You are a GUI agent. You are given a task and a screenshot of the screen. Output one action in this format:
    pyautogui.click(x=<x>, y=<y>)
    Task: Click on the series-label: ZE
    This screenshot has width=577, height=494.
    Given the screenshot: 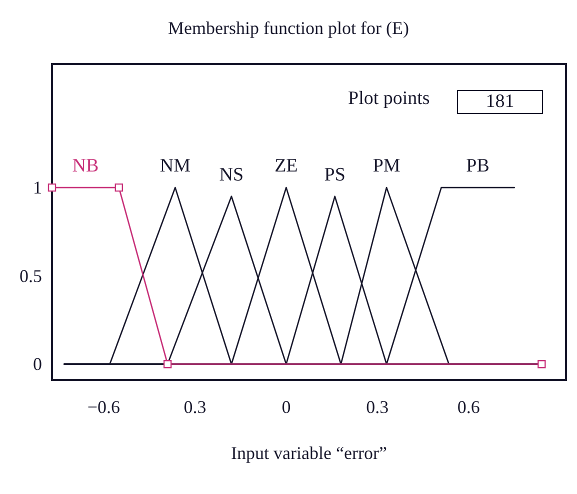 What is the action you would take?
    pyautogui.click(x=286, y=166)
    